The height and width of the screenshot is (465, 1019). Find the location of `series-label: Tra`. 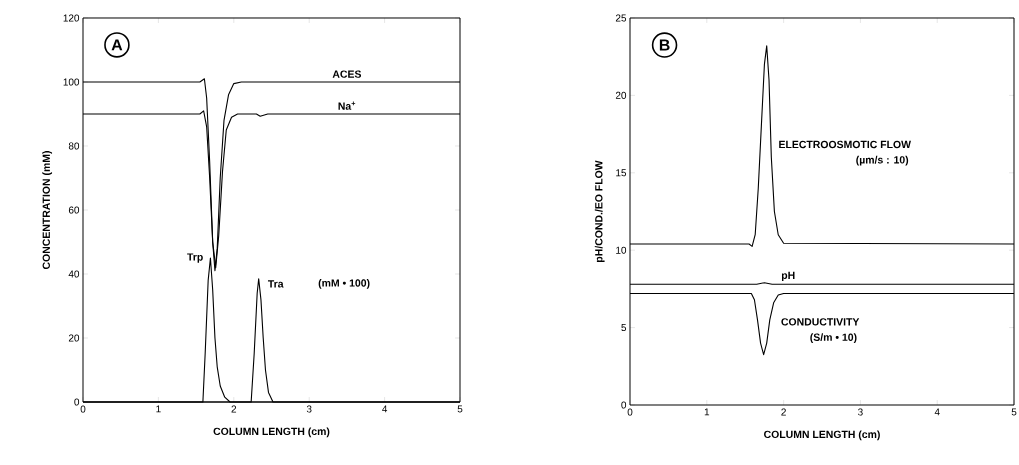

series-label: Tra is located at coordinates (275, 284).